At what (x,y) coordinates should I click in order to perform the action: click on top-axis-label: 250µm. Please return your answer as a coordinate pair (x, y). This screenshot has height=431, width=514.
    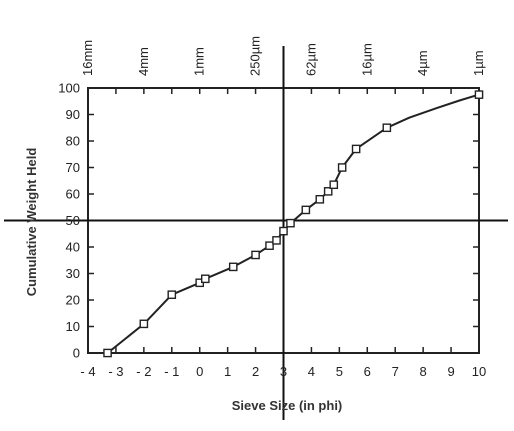
    Looking at the image, I should click on (255, 56).